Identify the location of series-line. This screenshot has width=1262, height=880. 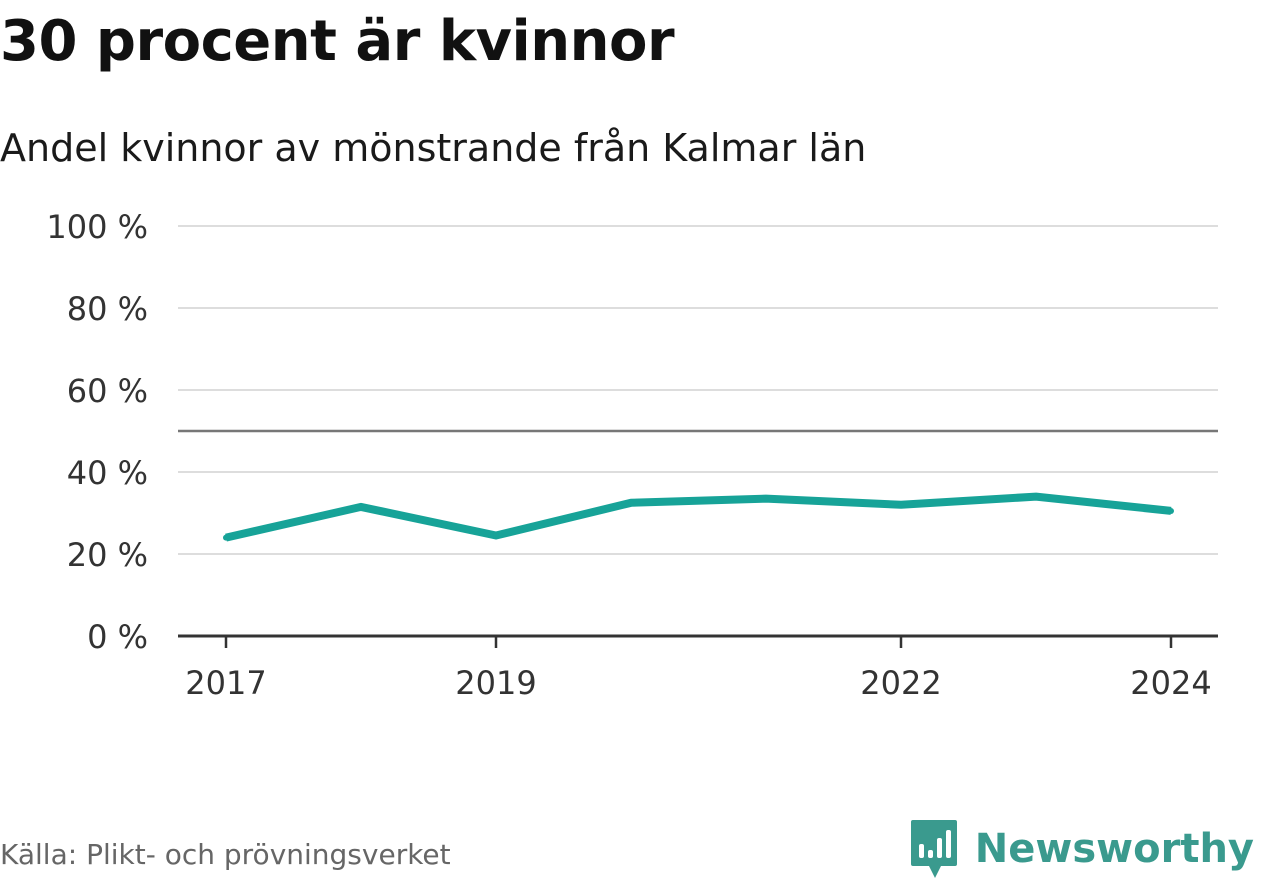
(698, 517).